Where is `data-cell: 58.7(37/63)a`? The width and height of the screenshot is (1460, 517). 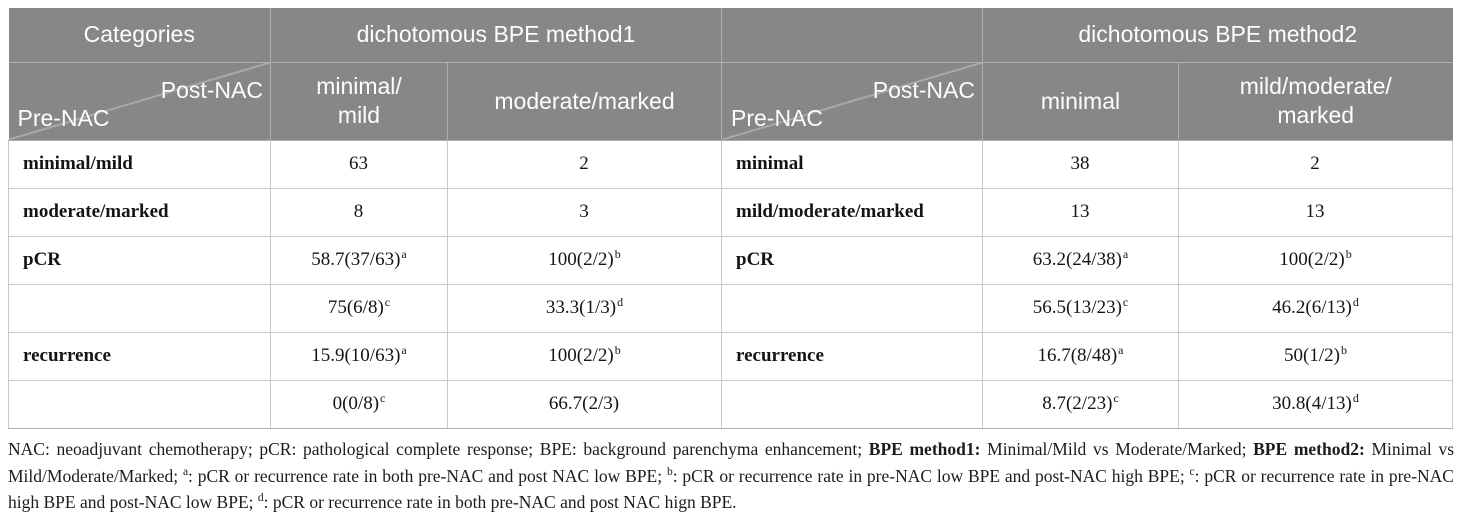 data-cell: 58.7(37/63)a is located at coordinates (359, 260).